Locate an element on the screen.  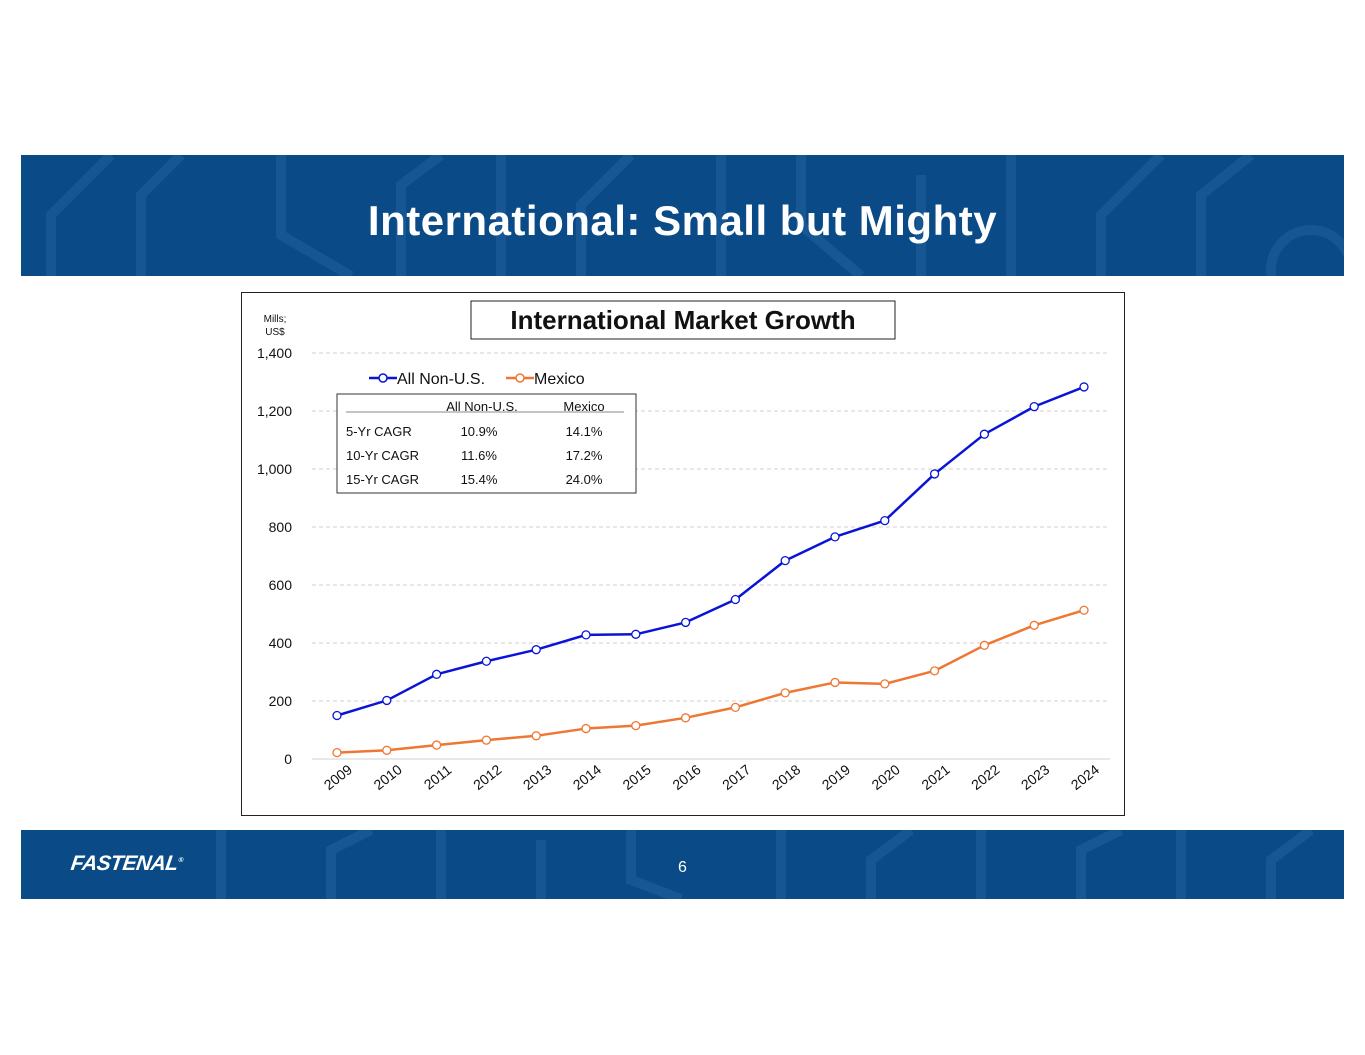
y-tick-label: 200 is located at coordinates (281, 701).